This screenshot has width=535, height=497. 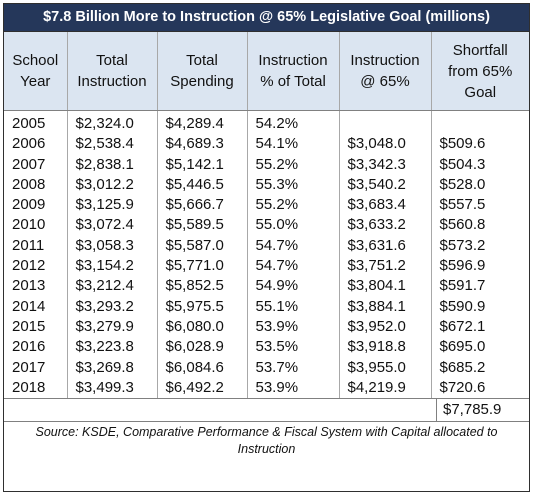 I want to click on instruction-pct-cell: 54.9%, so click(x=293, y=286).